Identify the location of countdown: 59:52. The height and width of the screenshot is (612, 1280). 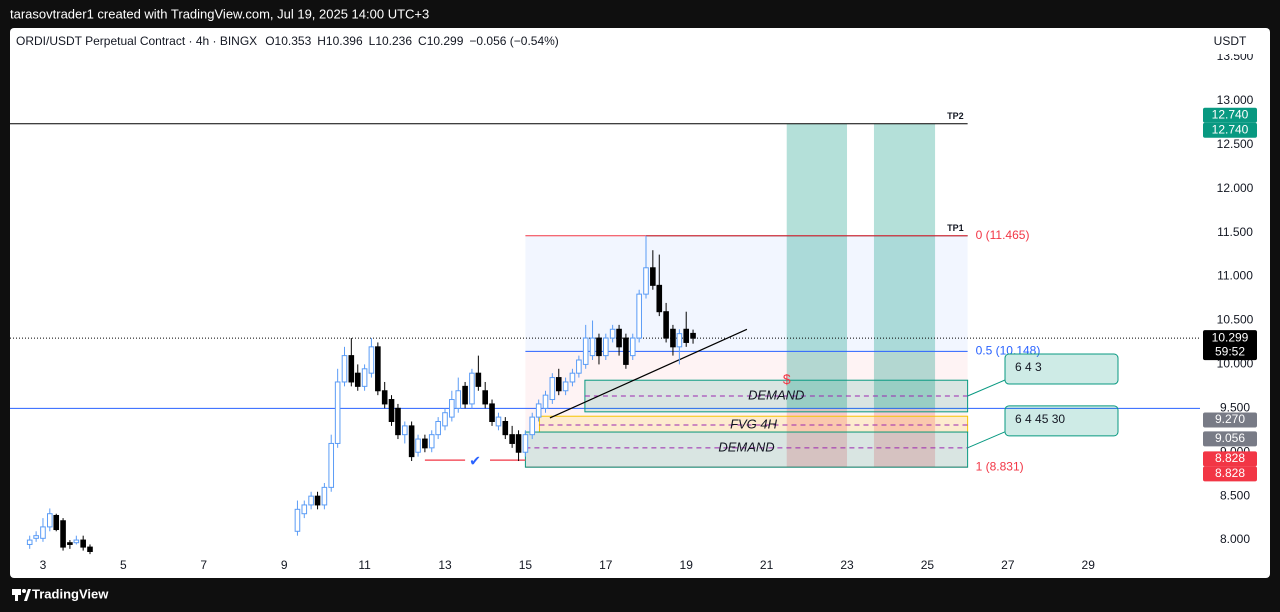
(1230, 351).